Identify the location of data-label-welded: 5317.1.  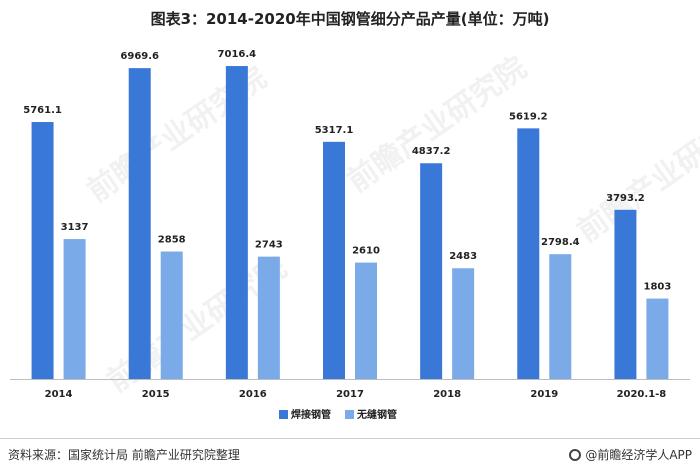
(334, 130).